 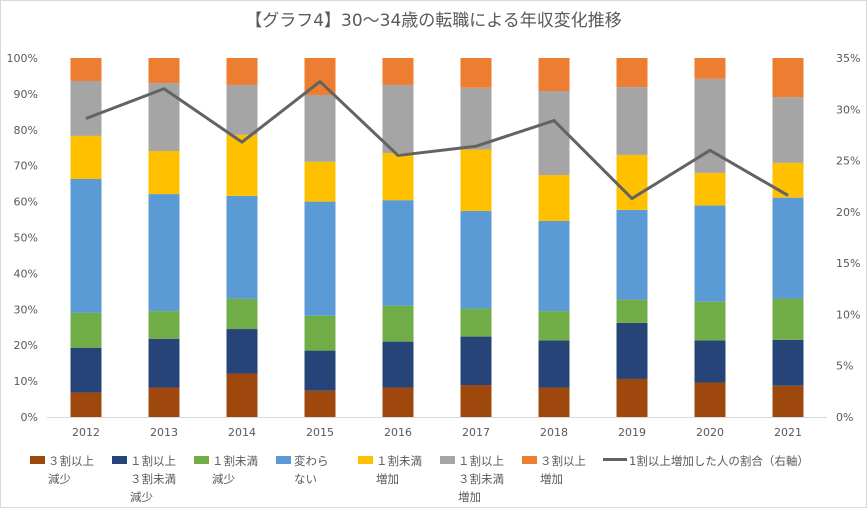 I want to click on legend-label: ３割以上 増加, so click(x=563, y=470).